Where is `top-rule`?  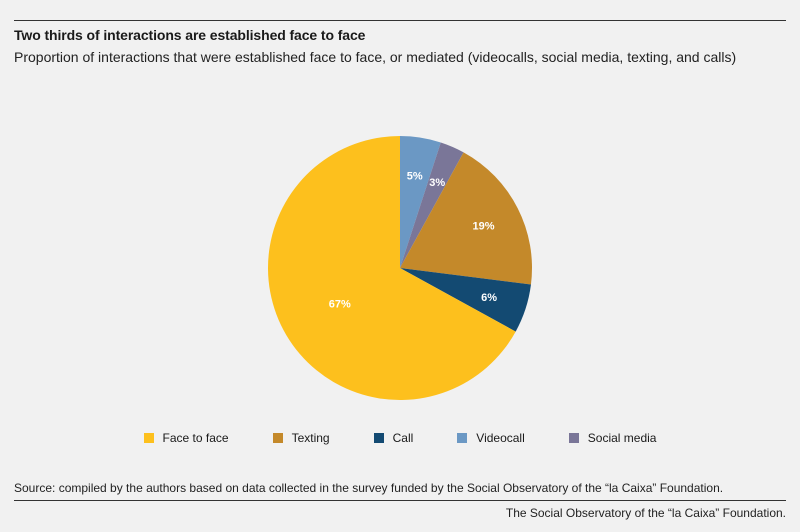 top-rule is located at coordinates (400, 20).